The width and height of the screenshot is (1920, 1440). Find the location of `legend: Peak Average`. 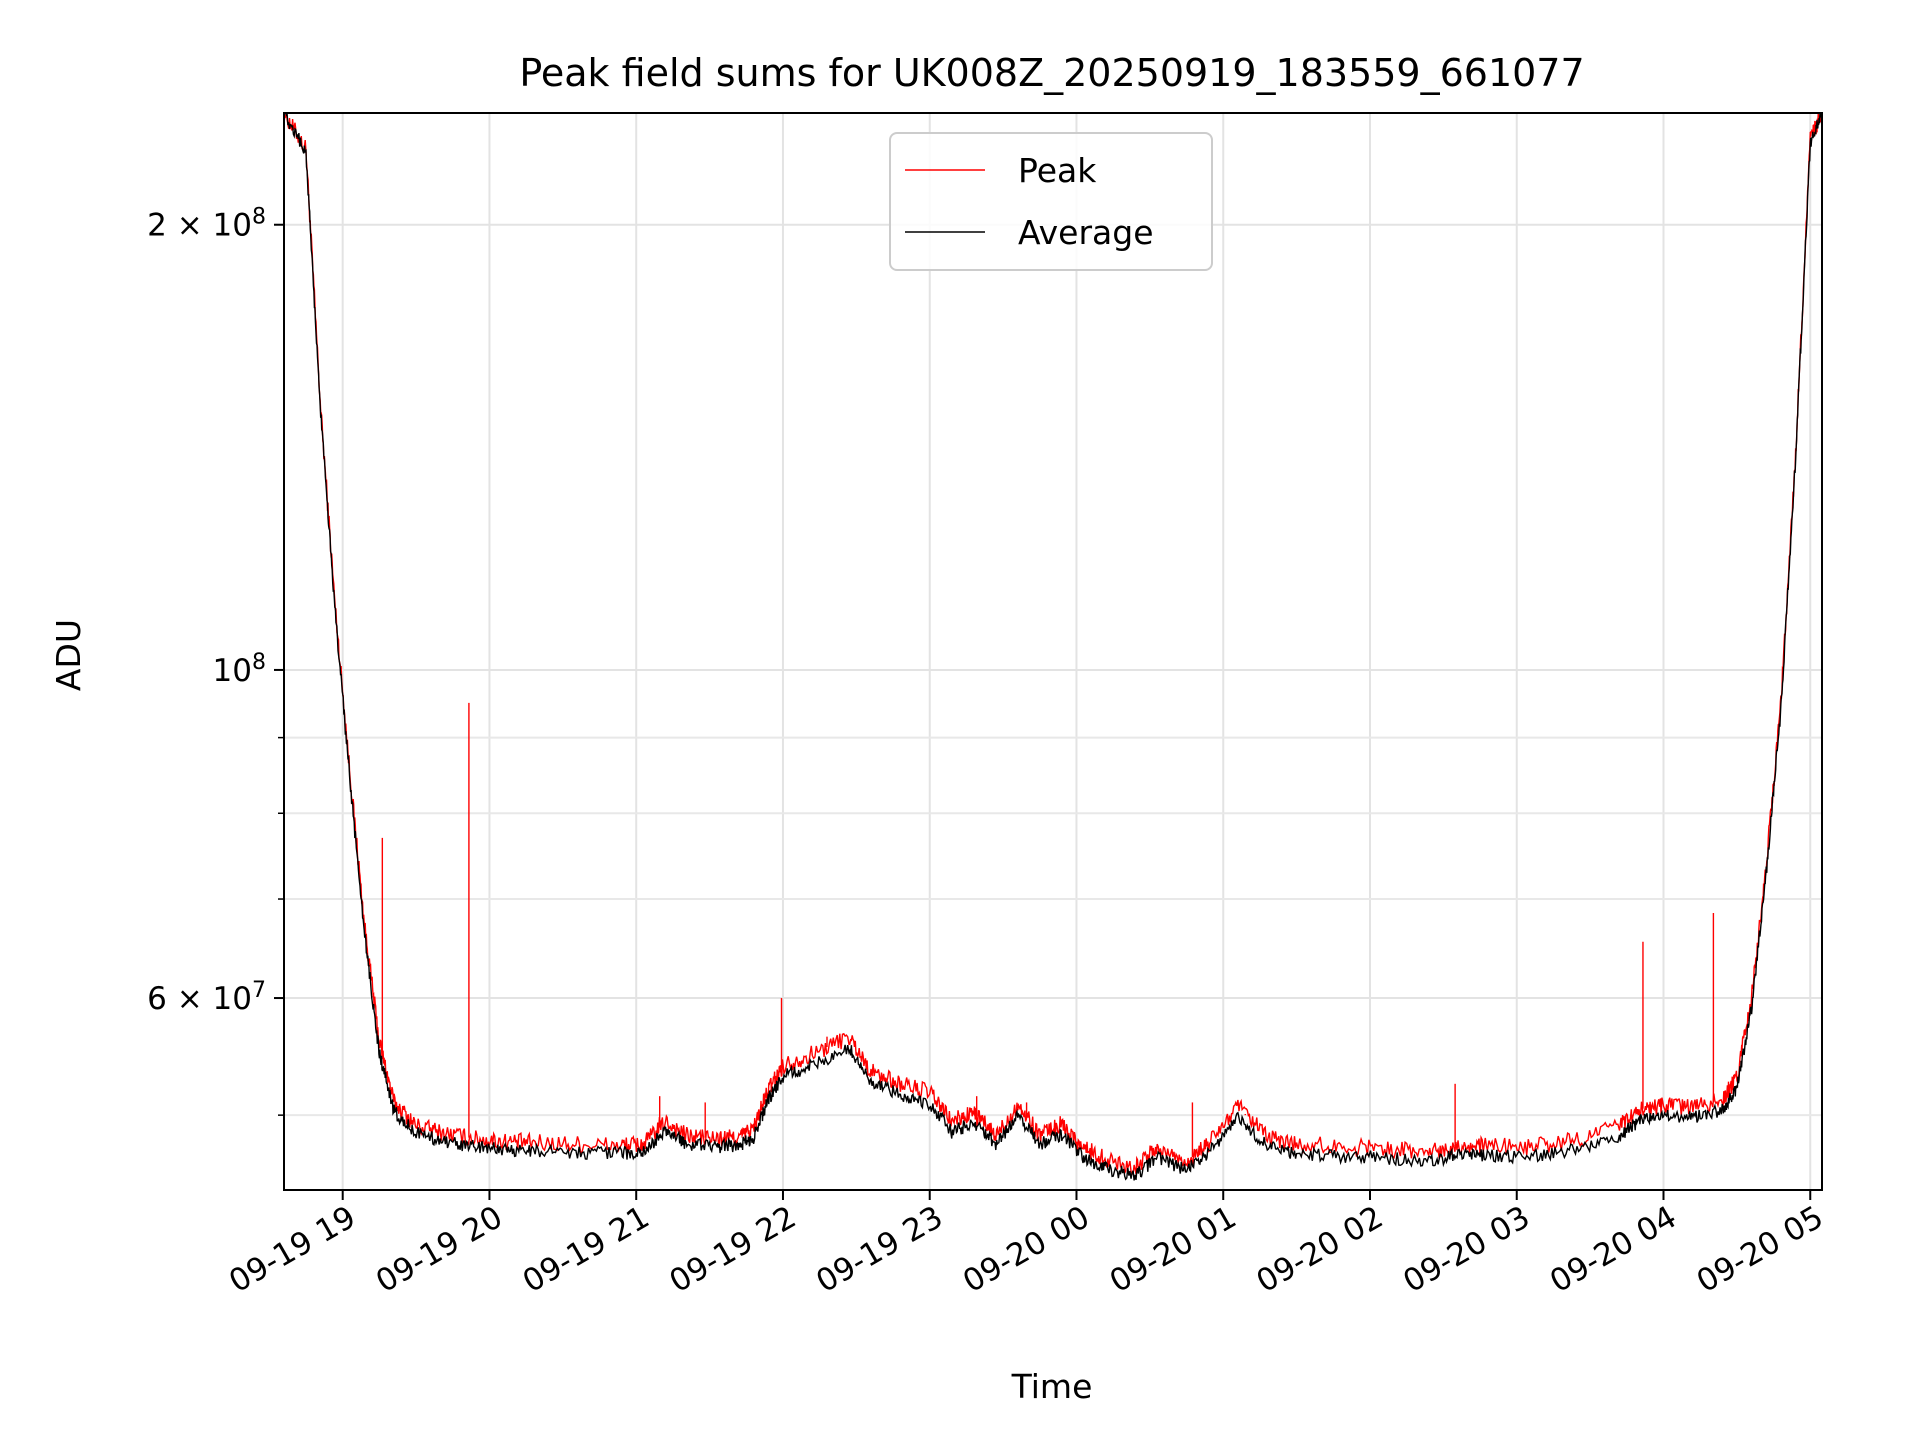

legend: Peak Average is located at coordinates (1051, 201).